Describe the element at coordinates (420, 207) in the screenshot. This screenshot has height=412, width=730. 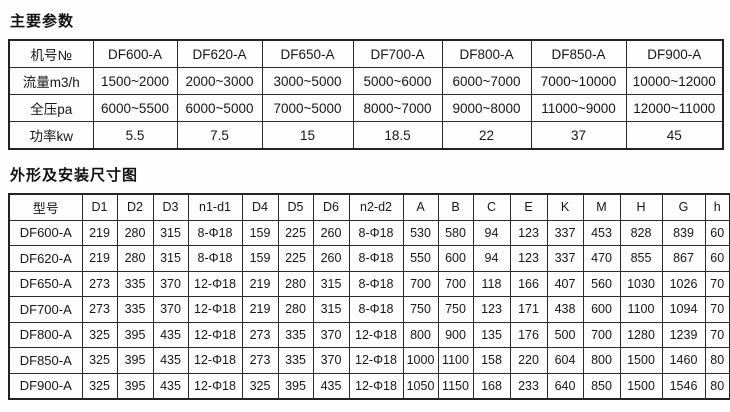
I see `column-header-cell: A` at that location.